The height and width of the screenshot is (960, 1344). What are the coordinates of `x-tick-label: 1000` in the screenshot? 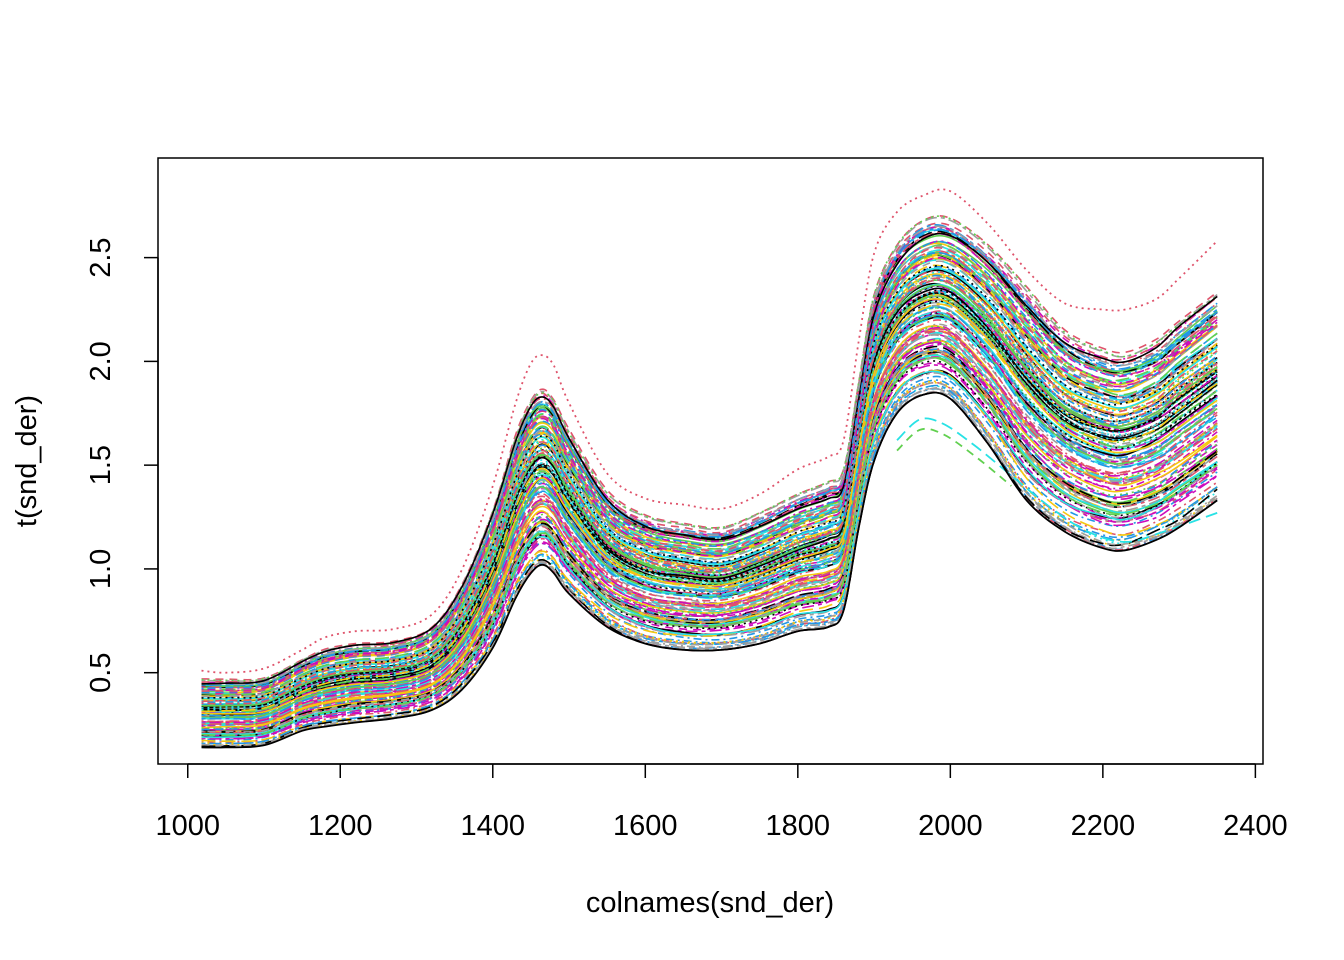 It's located at (187, 826).